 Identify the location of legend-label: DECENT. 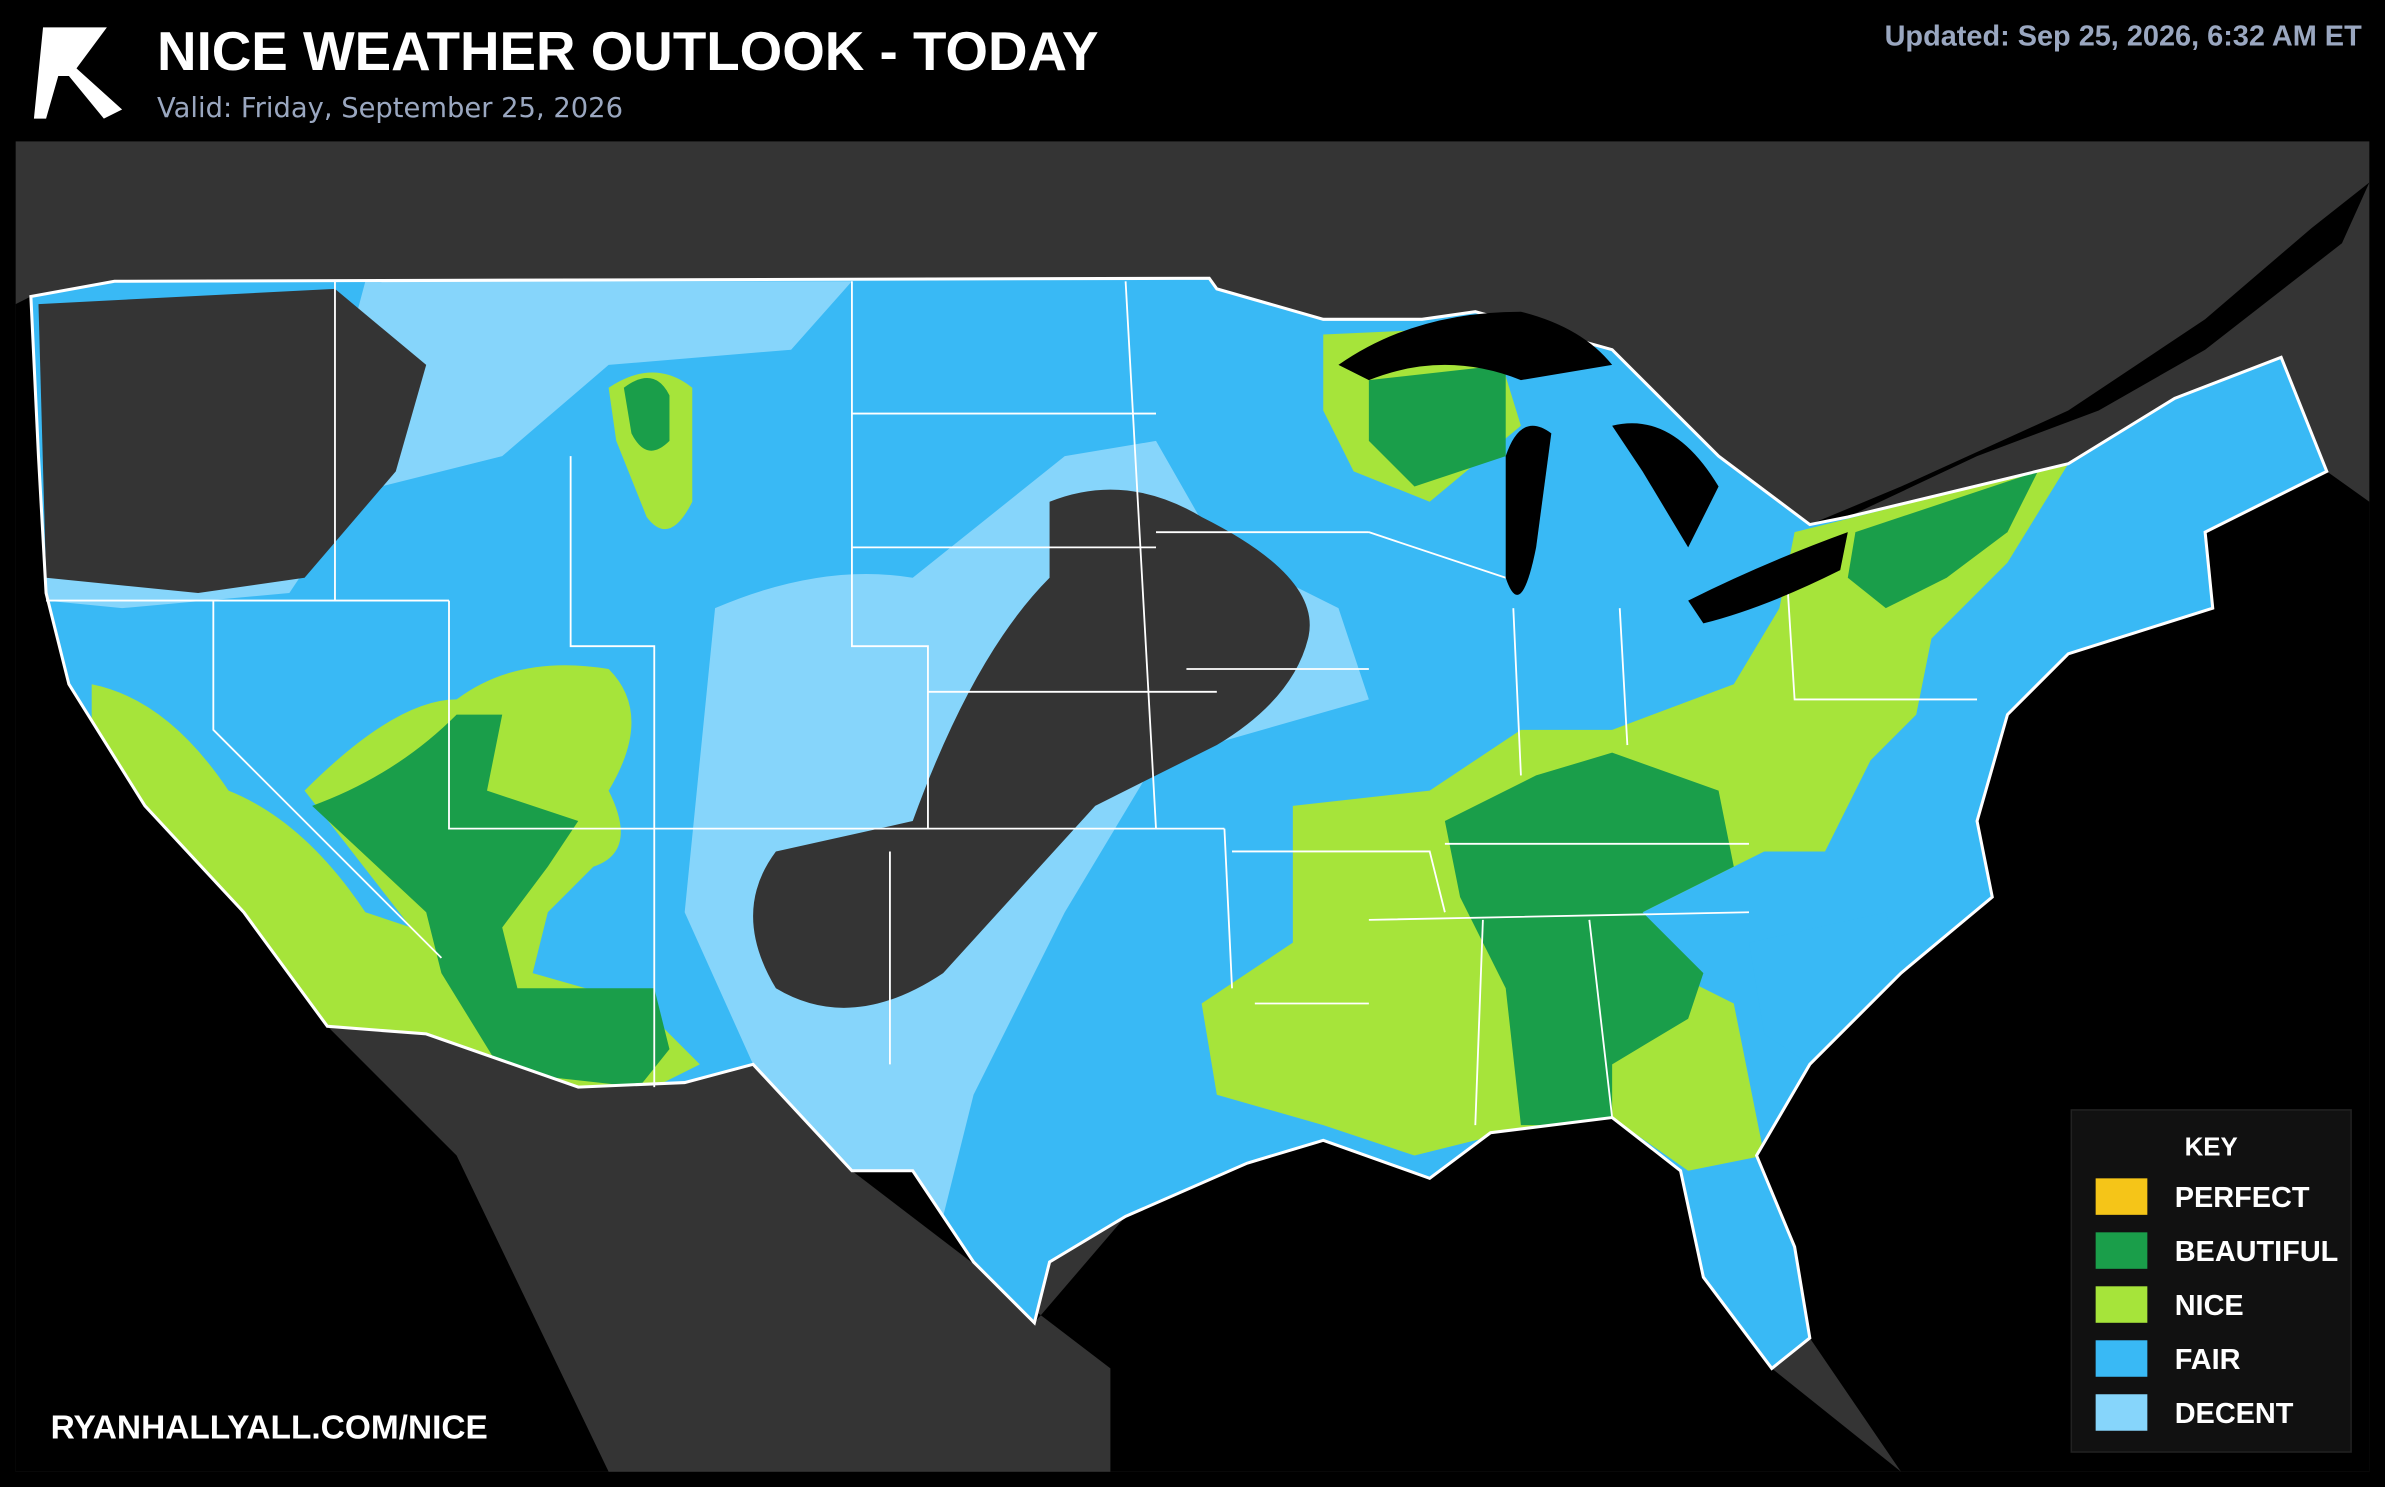
(2234, 1414).